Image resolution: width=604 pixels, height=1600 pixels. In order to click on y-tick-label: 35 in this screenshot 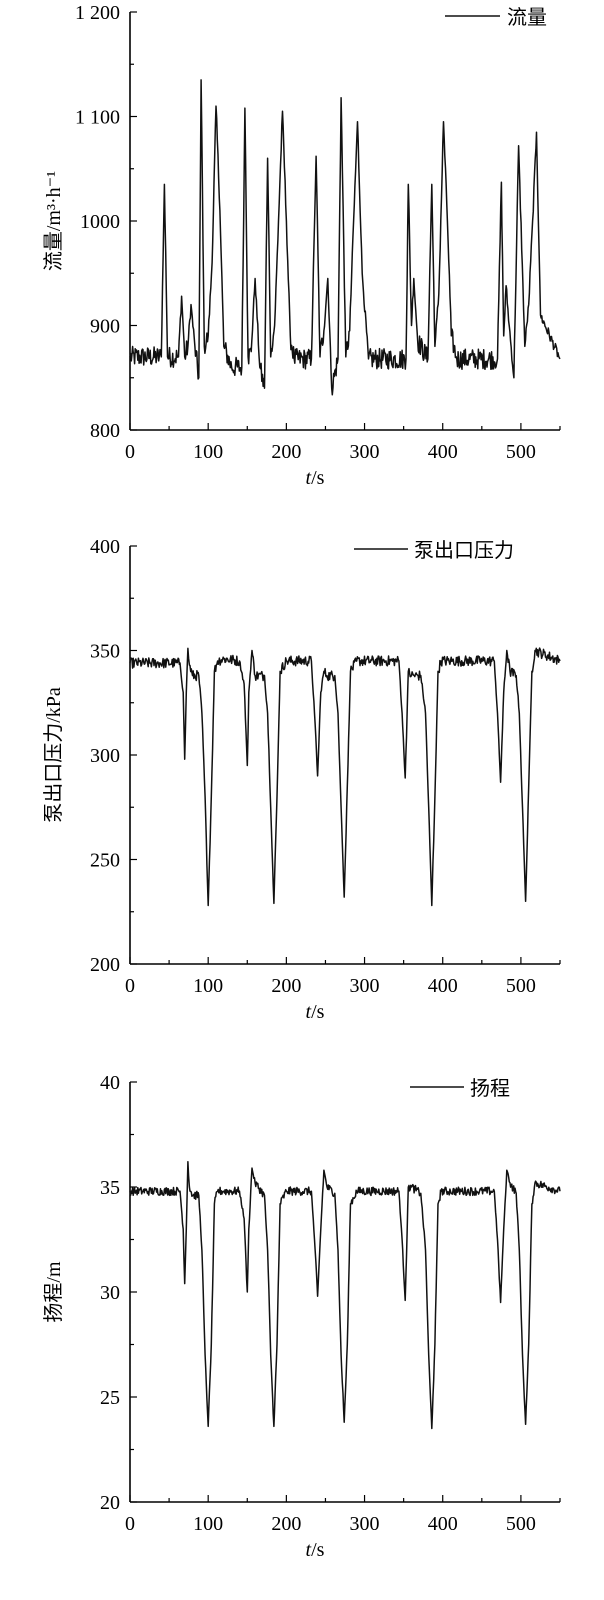, I will do `click(110, 1188)`.